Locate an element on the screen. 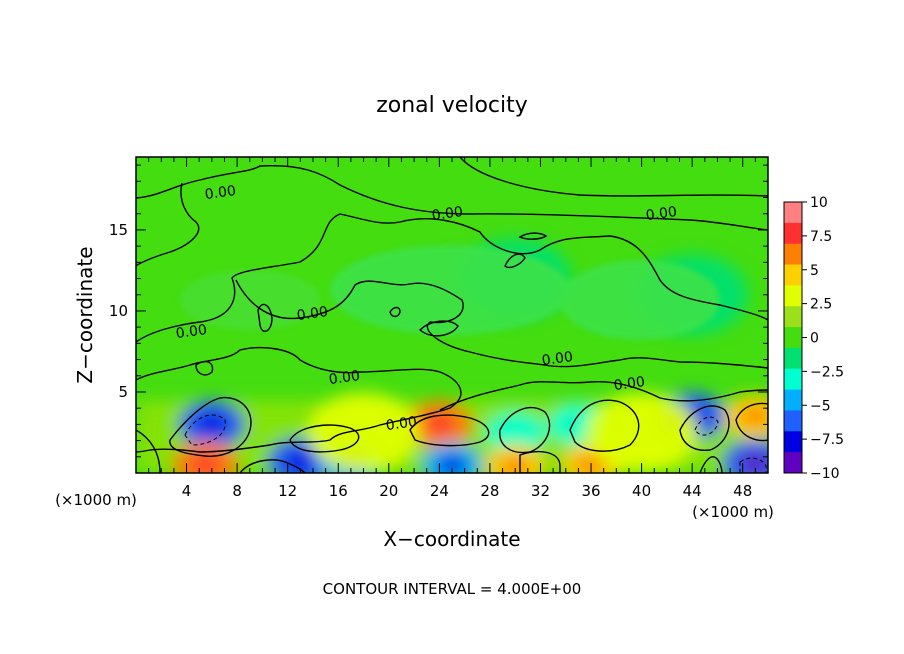 Image resolution: width=904 pixels, height=654 pixels. colorbar-tick-label: 10 is located at coordinates (819, 203).